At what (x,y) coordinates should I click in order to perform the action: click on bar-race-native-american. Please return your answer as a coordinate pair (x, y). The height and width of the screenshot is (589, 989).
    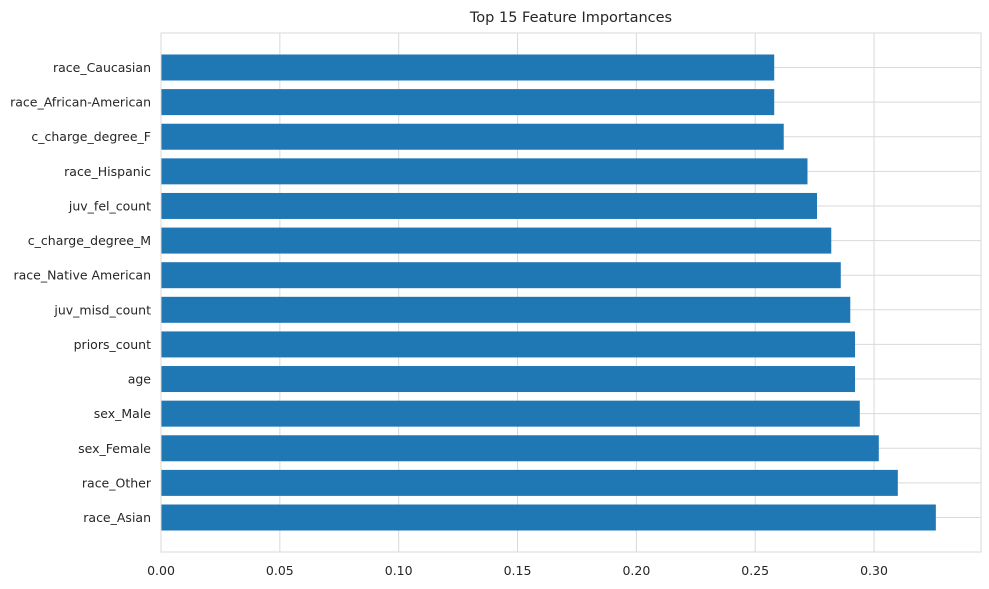
    Looking at the image, I should click on (501, 275).